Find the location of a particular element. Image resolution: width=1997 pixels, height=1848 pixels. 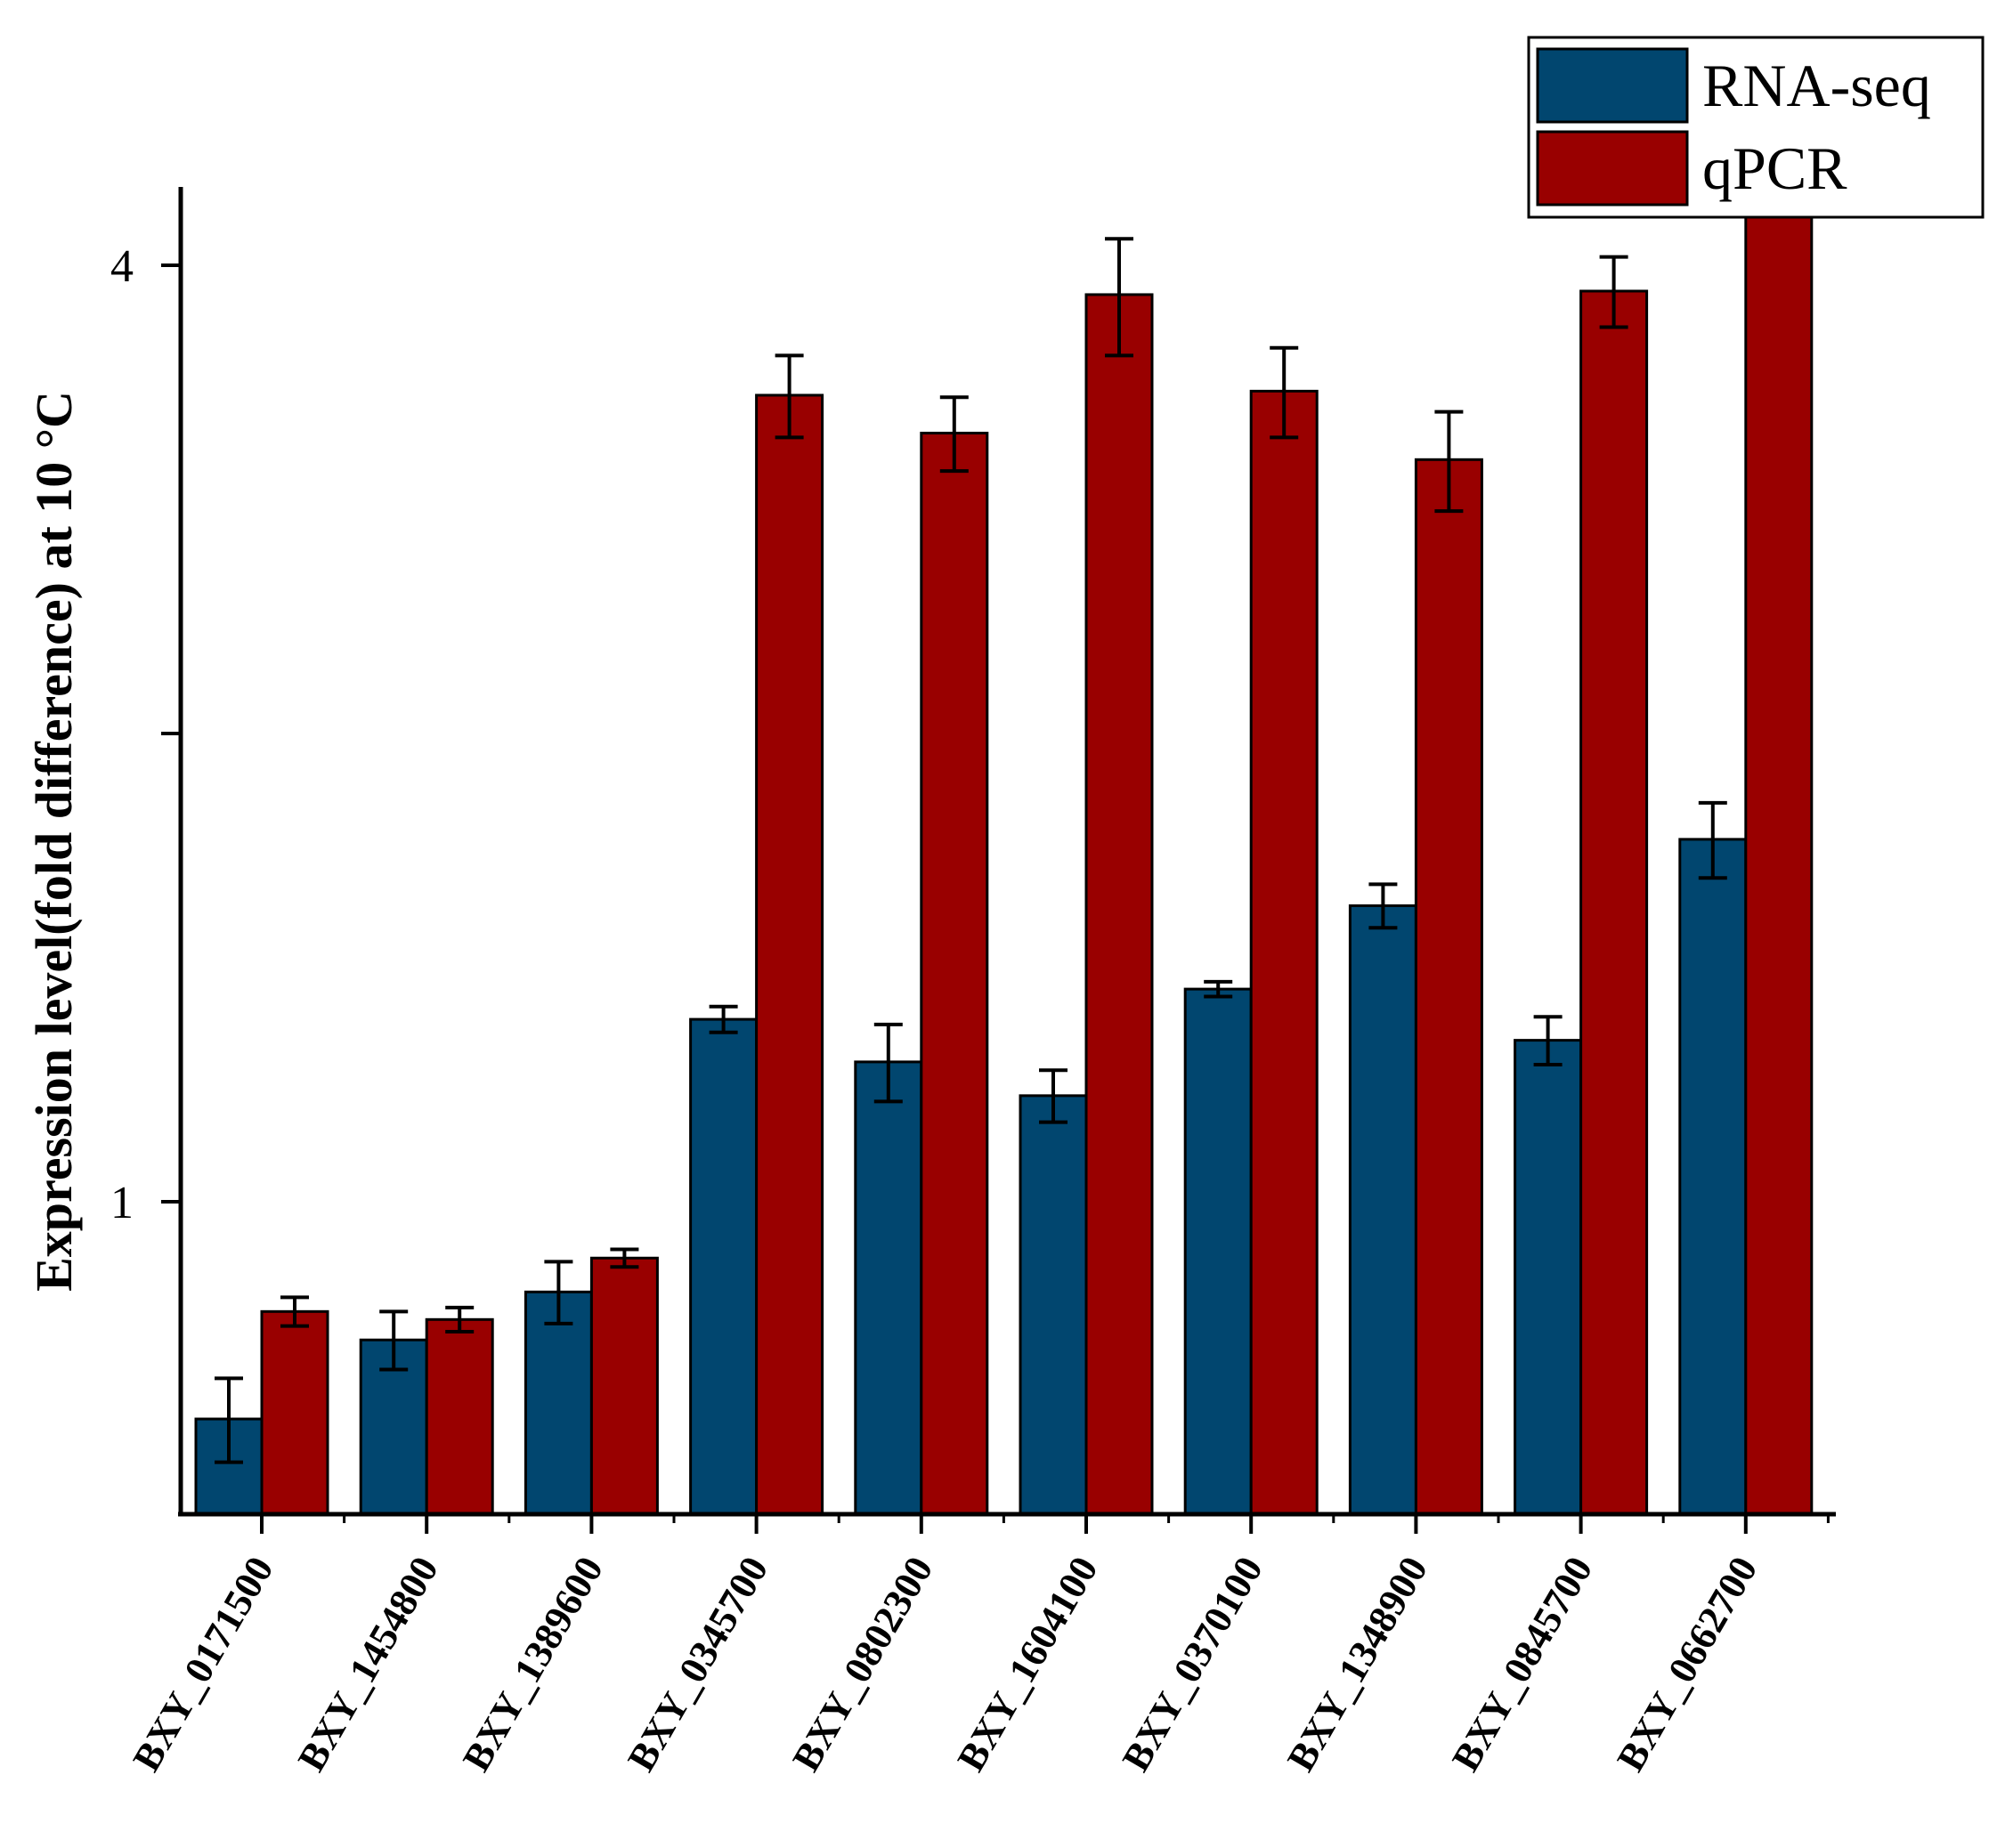

x-tick-label-9: BXY_0845700 is located at coordinates (1522, 1664).